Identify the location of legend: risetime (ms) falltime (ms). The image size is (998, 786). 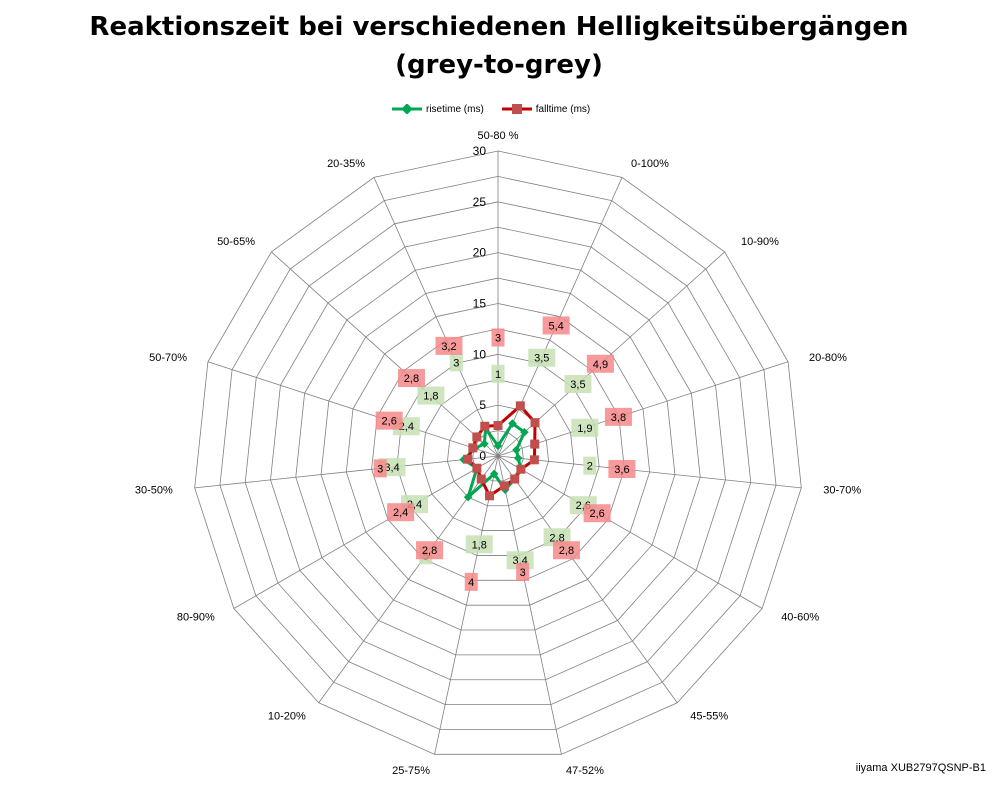
(500, 109).